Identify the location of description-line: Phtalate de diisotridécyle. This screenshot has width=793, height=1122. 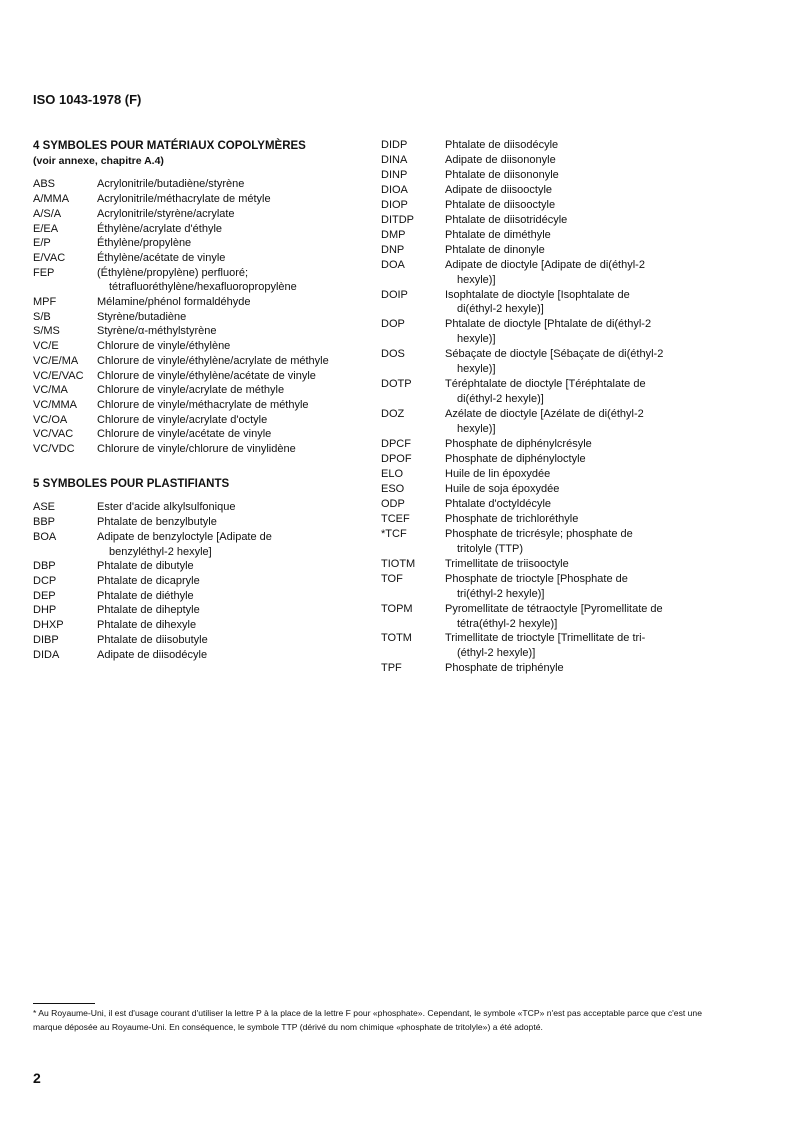
(506, 219).